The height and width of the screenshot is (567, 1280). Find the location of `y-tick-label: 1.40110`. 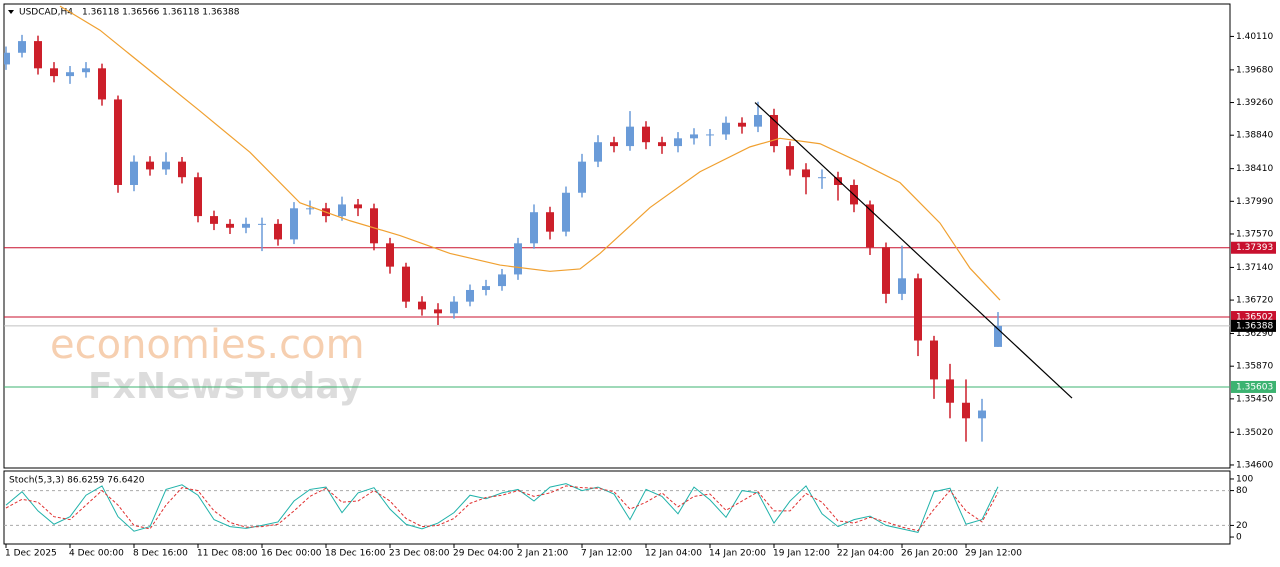

y-tick-label: 1.40110 is located at coordinates (1254, 37).